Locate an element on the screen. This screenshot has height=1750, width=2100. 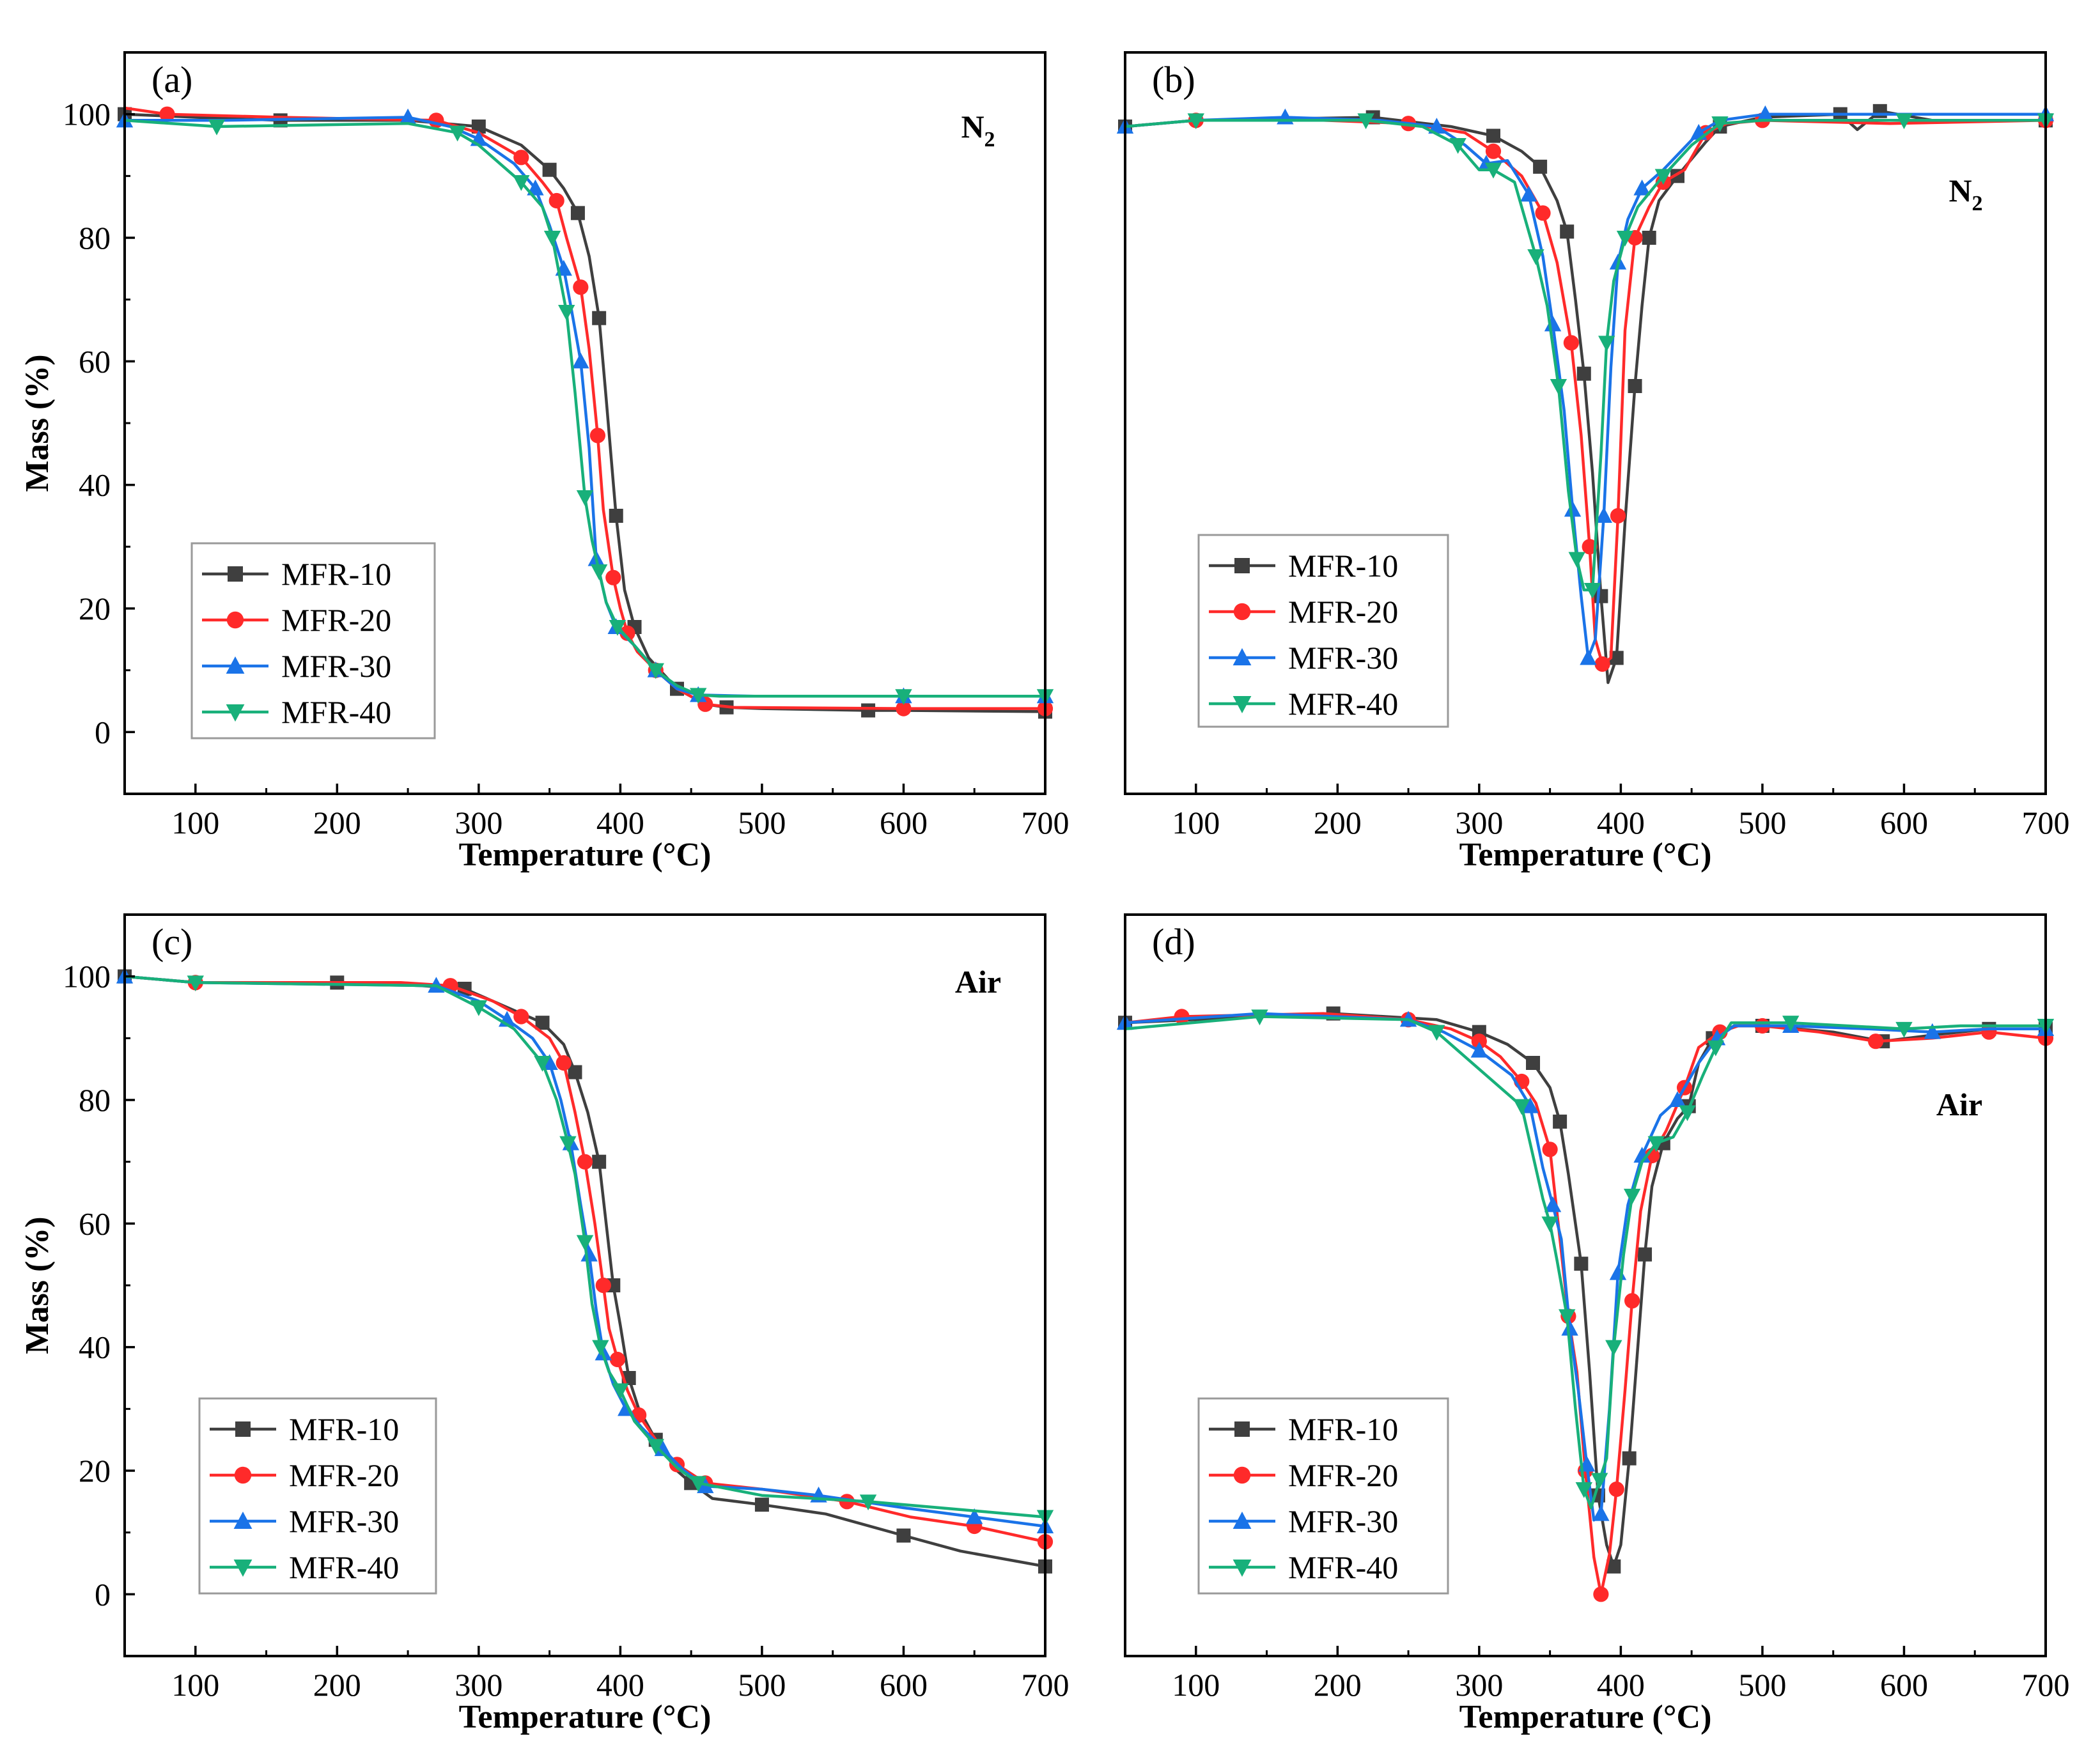
y-tick-label: 60 is located at coordinates (95, 361).